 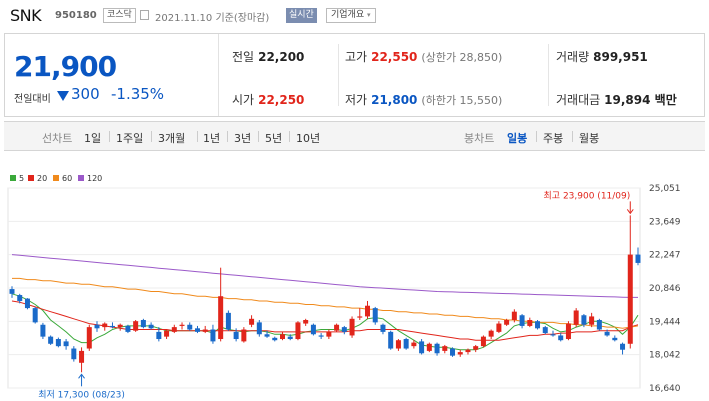 I want to click on quote-date: 2021.11.10 기준(장마감), so click(x=212, y=16).